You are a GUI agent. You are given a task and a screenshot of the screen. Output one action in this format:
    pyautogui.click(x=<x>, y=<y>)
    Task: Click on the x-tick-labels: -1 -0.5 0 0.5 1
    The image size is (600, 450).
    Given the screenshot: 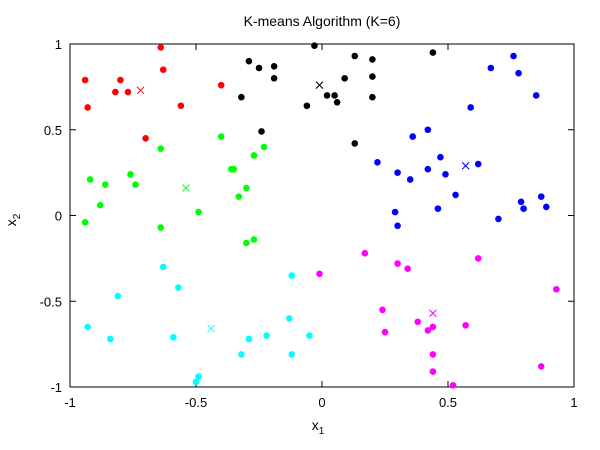 What is the action you would take?
    pyautogui.click(x=320, y=402)
    